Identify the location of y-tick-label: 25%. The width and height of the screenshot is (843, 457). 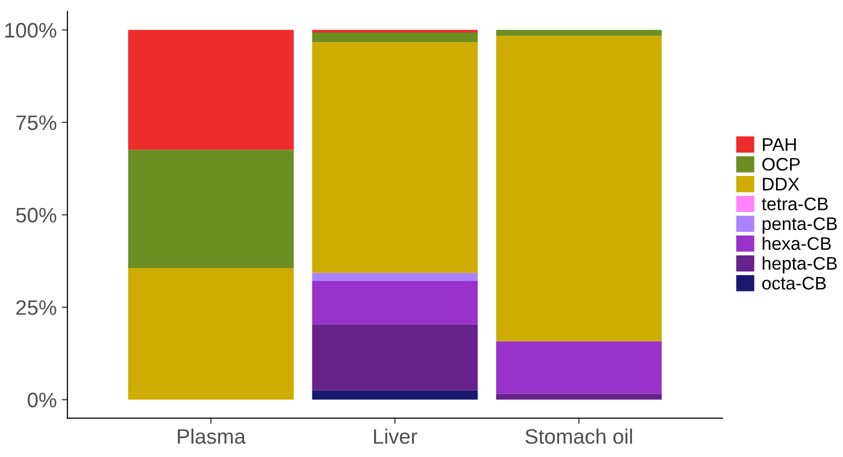
(36, 307).